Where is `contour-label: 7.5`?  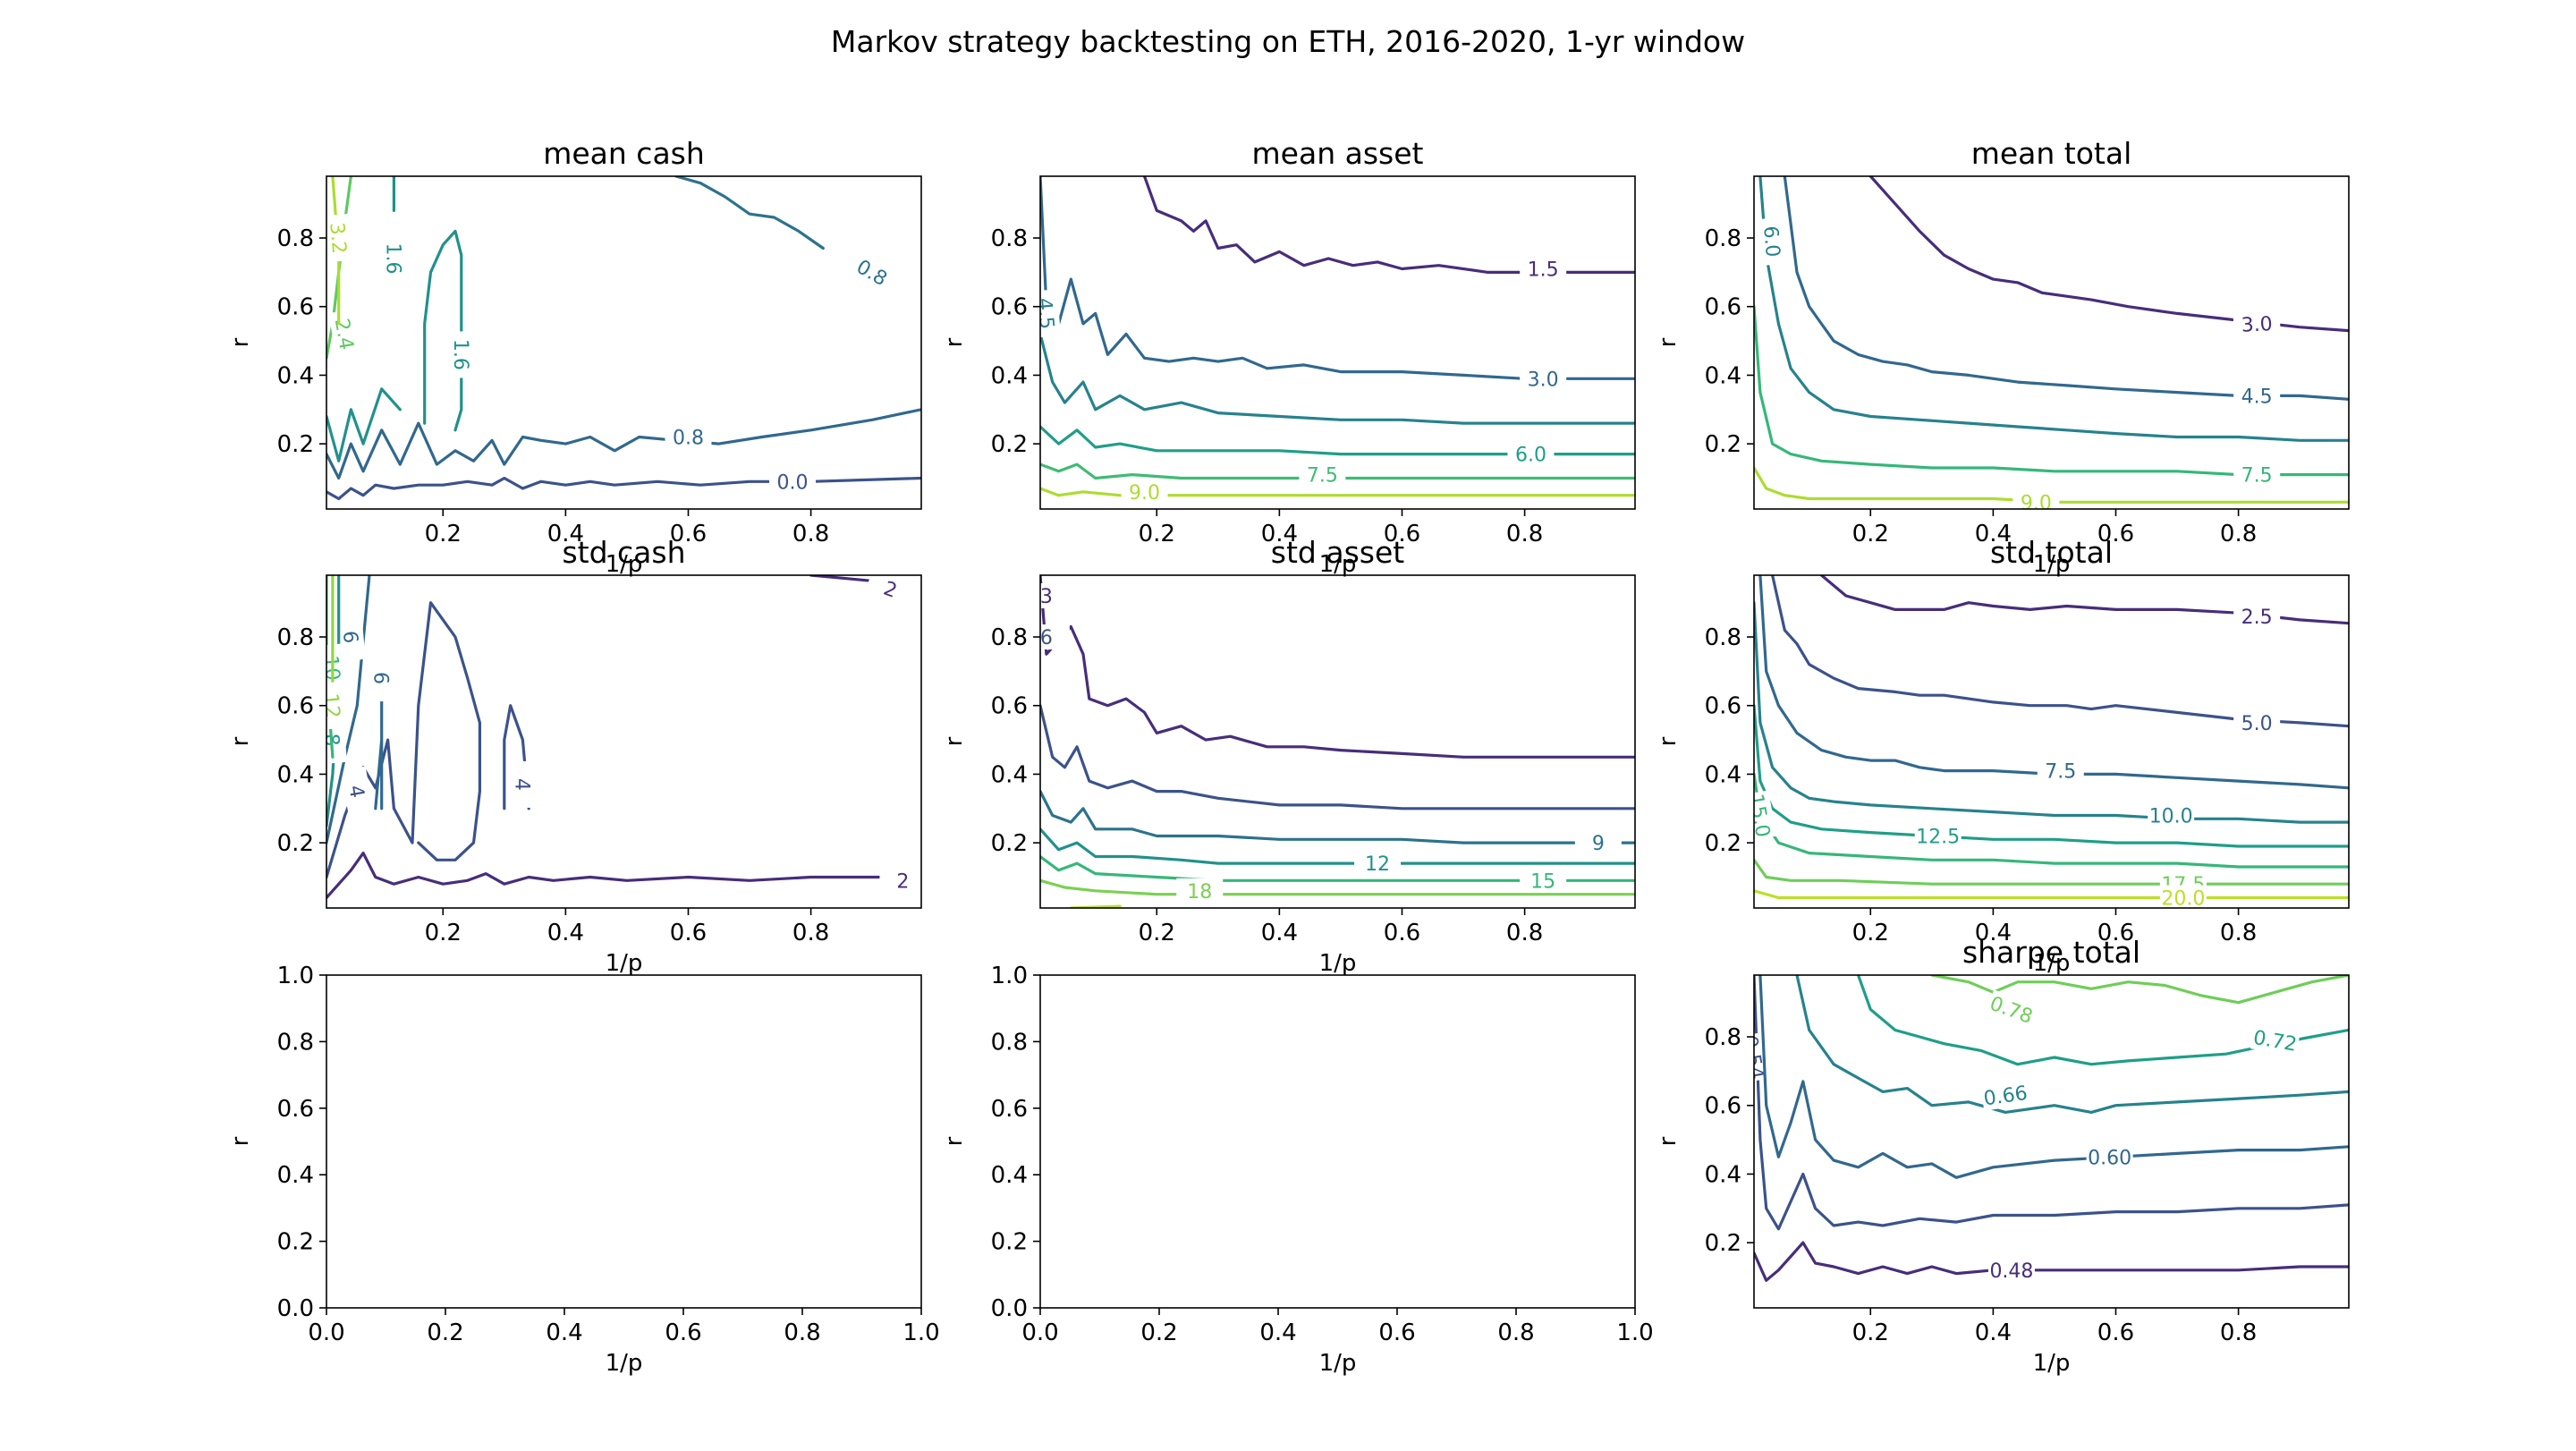
contour-label: 7.5 is located at coordinates (2060, 772).